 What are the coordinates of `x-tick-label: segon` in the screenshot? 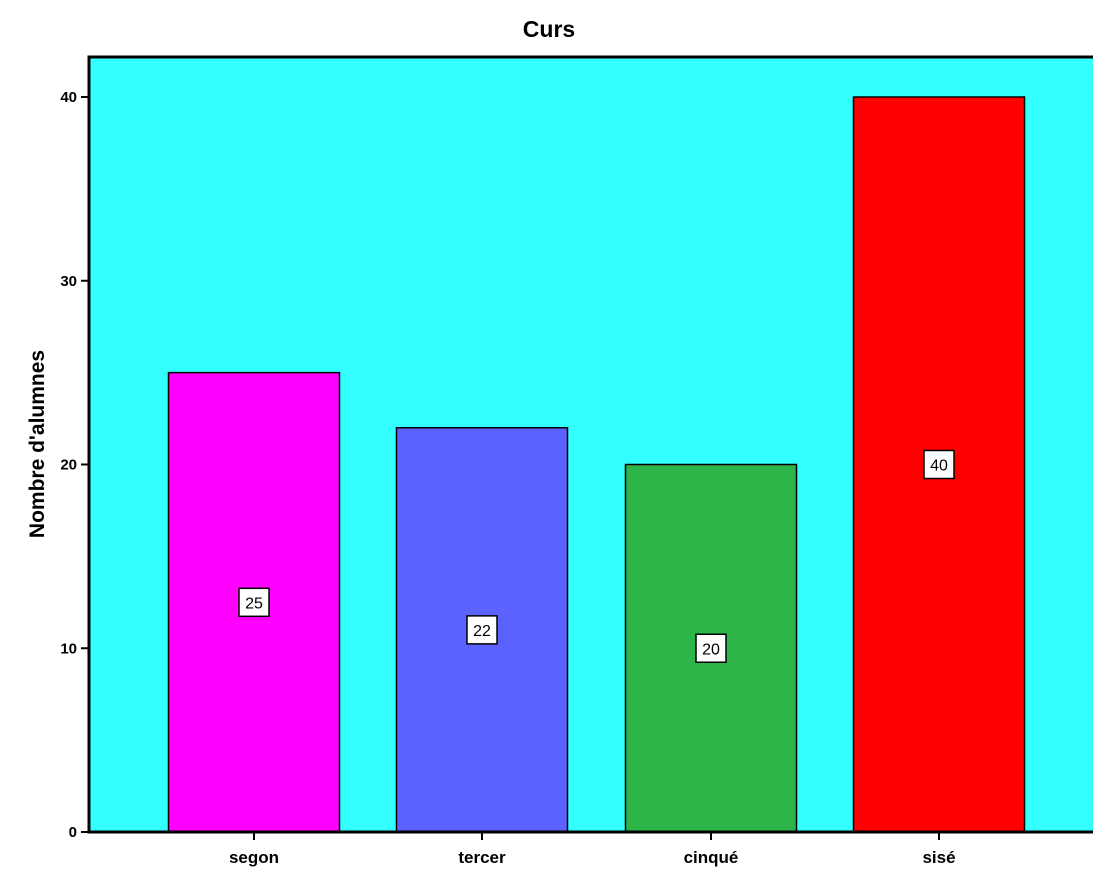 It's located at (254, 857).